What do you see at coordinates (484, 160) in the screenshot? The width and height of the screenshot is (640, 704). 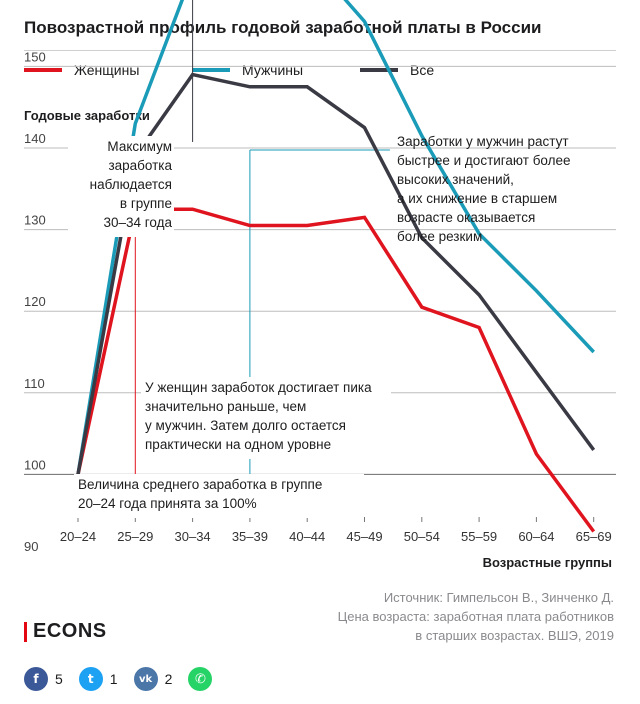 I see `annotation-line: быстрее и достигают более` at bounding box center [484, 160].